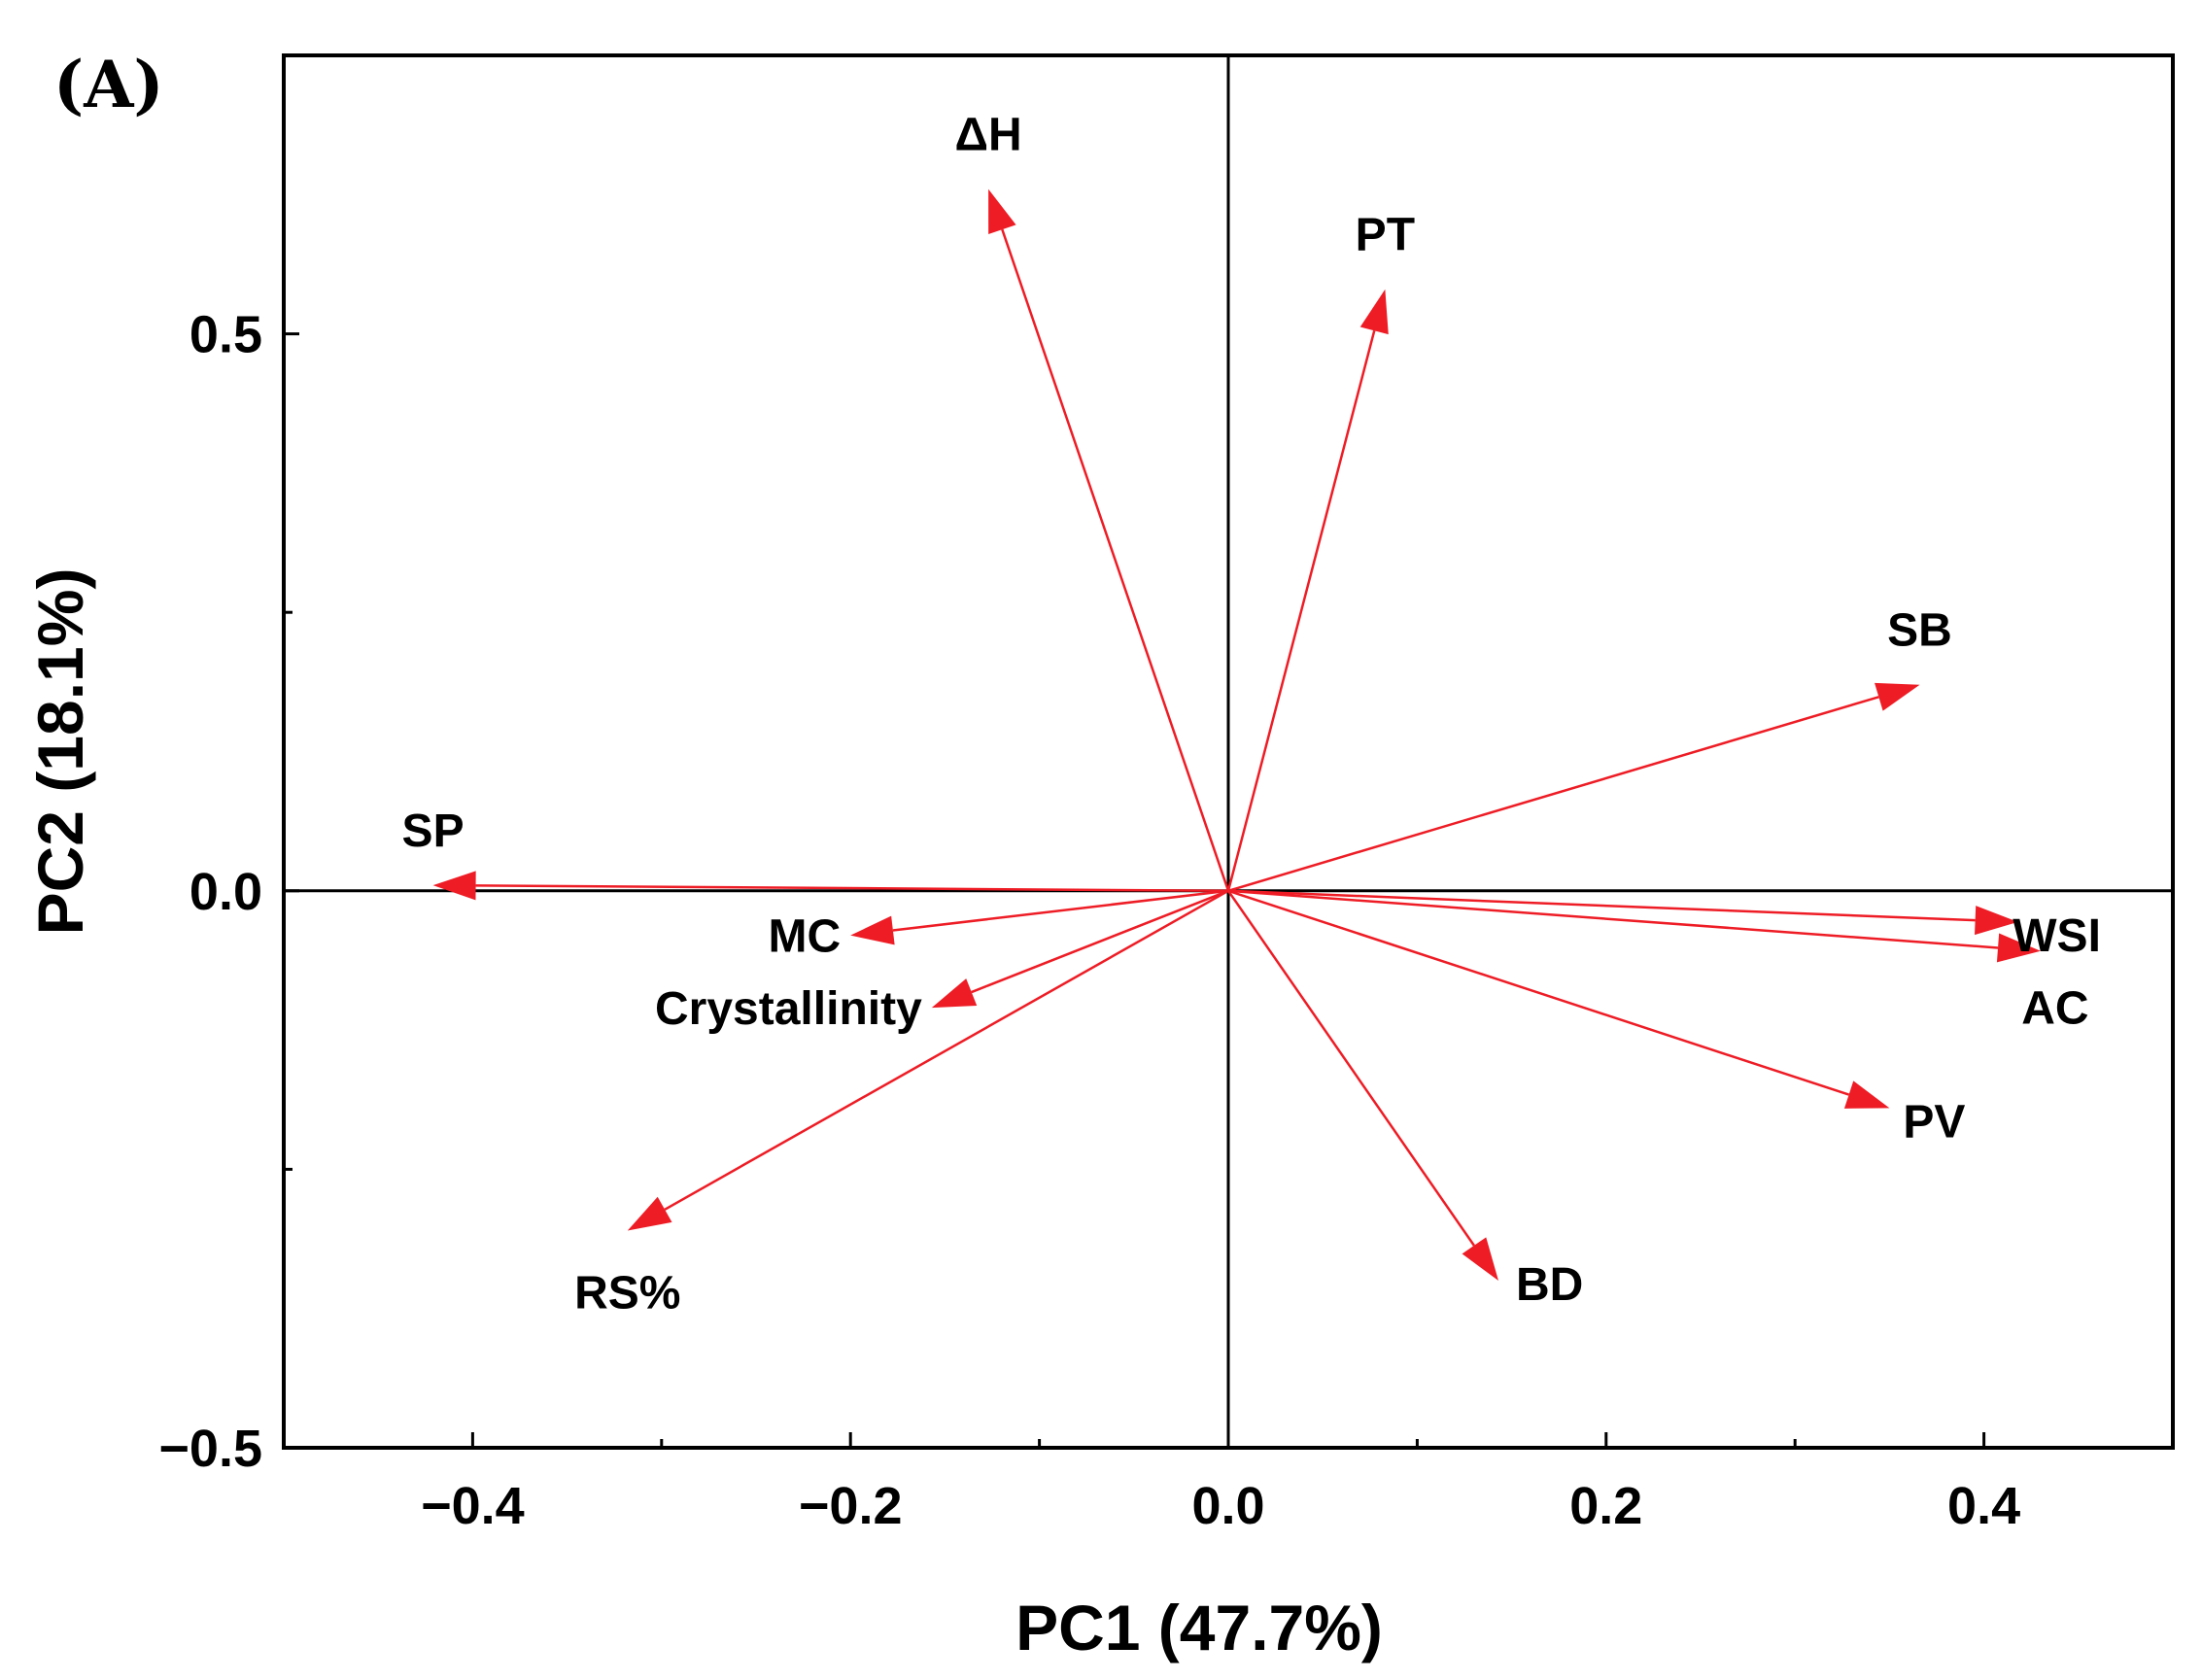 This screenshot has height=1680, width=2202. What do you see at coordinates (2054, 1009) in the screenshot?
I see `variable-label: AC` at bounding box center [2054, 1009].